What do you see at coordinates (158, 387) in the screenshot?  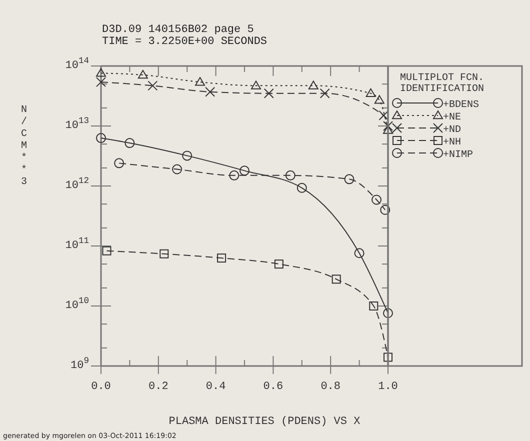 I see `x-tick-label: 0.2` at bounding box center [158, 387].